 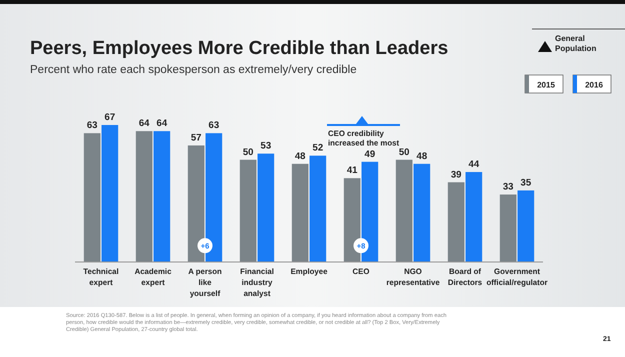 I want to click on legend-label: 2015, so click(x=546, y=85).